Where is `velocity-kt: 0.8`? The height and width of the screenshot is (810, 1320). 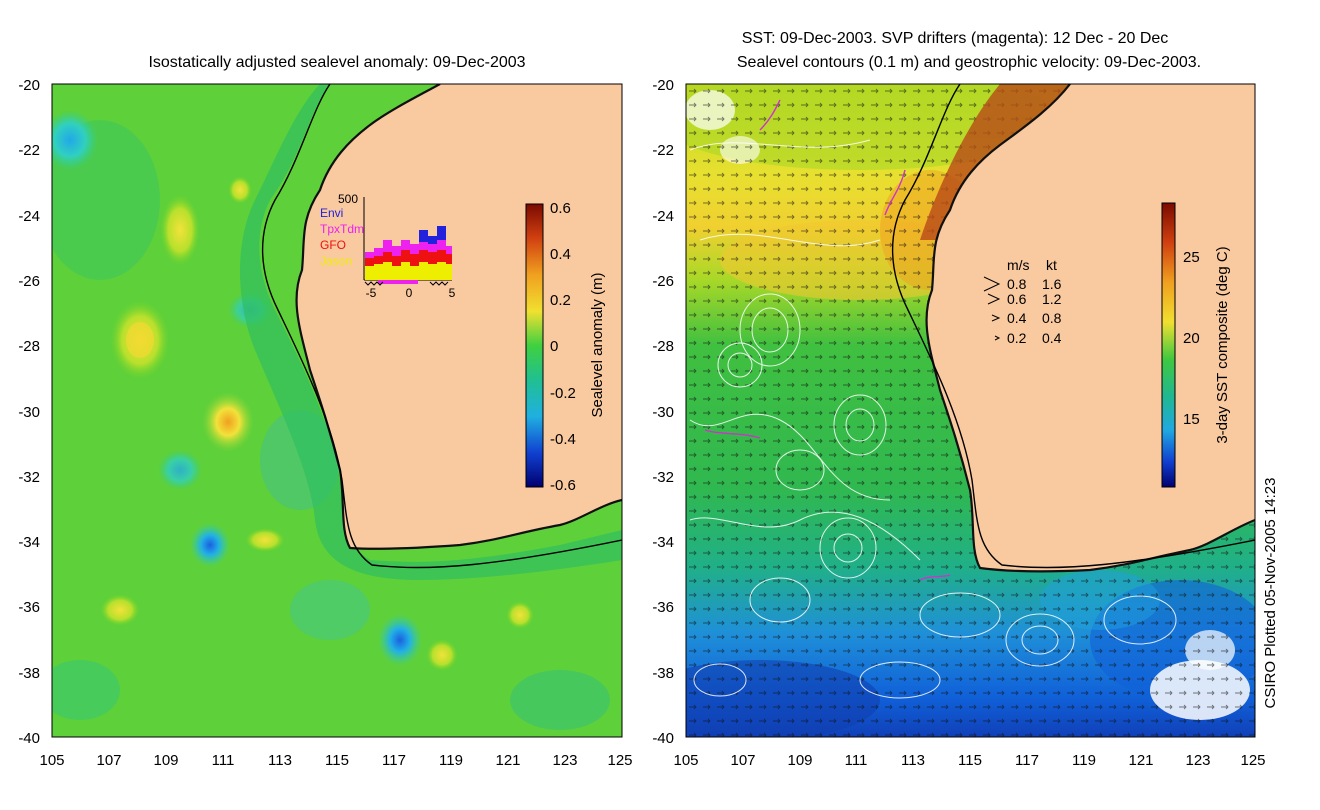
velocity-kt: 0.8 is located at coordinates (1052, 318).